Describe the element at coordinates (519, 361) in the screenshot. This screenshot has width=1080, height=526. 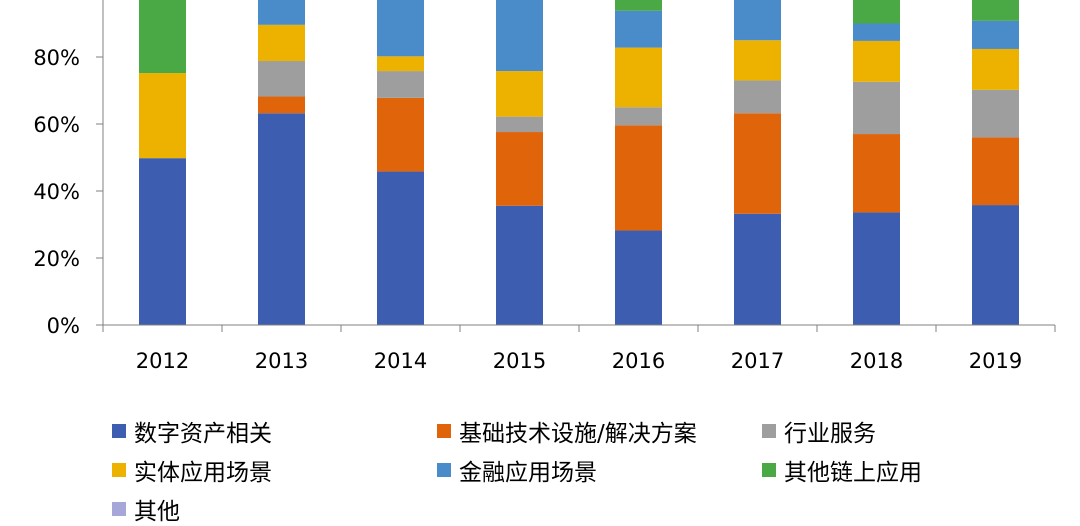
I see `x-tick-label: 2015` at that location.